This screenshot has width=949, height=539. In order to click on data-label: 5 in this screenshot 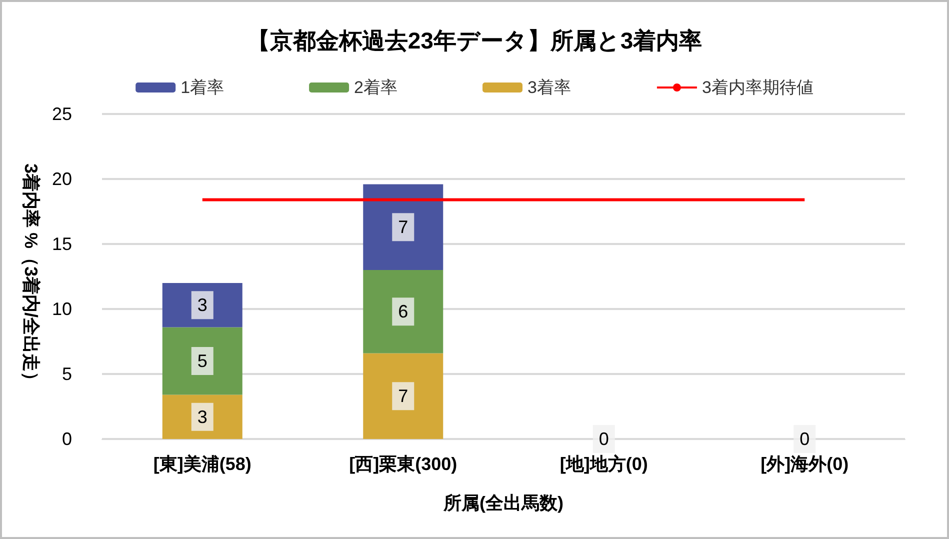, I will do `click(202, 361)`.